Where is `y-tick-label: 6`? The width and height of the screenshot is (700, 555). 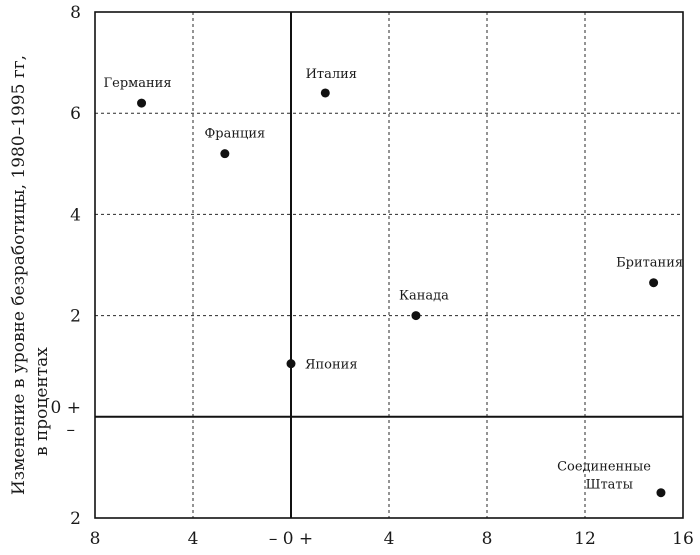 y-tick-label: 6 is located at coordinates (75, 114).